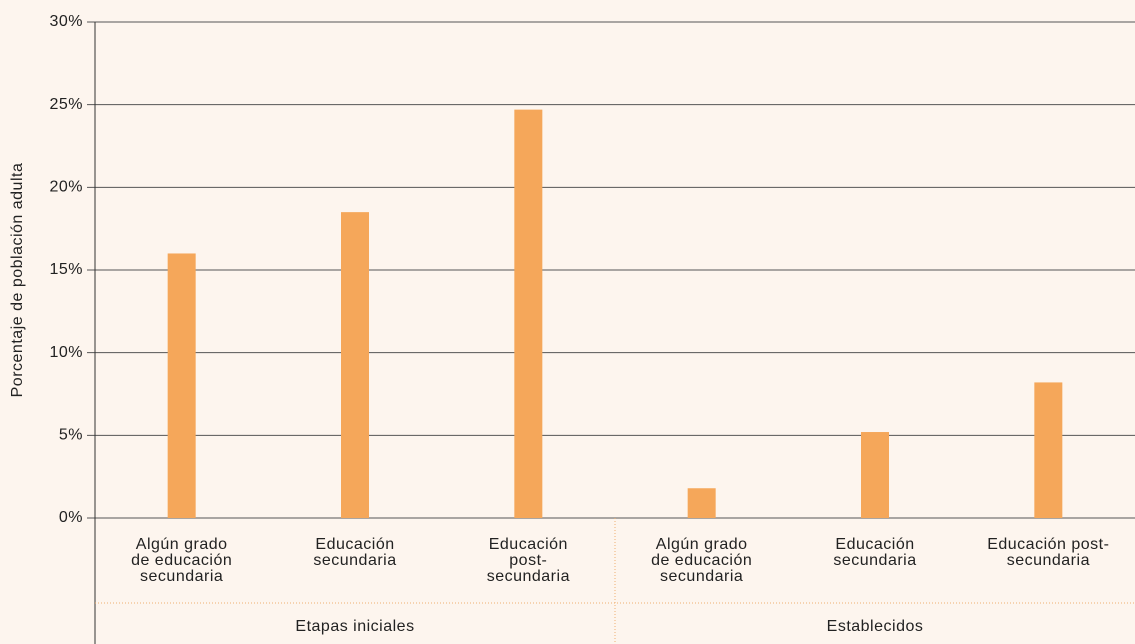 This screenshot has height=644, width=1135. I want to click on x-tick-label: Educación post-, so click(1048, 544).